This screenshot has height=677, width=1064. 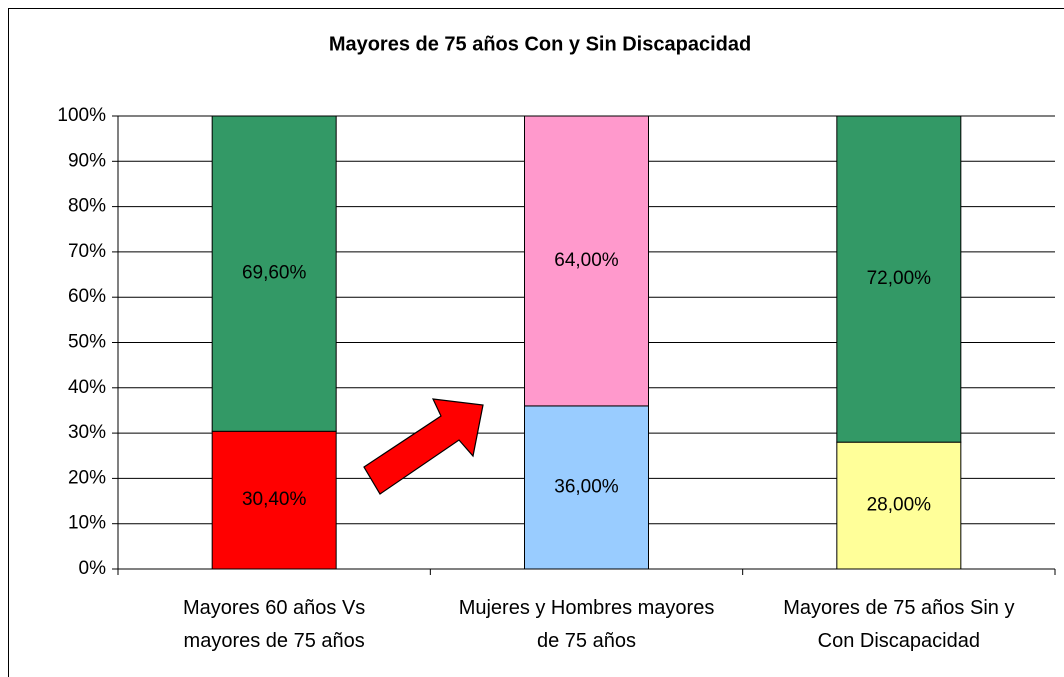 What do you see at coordinates (87, 477) in the screenshot?
I see `y-tick-label: 20%` at bounding box center [87, 477].